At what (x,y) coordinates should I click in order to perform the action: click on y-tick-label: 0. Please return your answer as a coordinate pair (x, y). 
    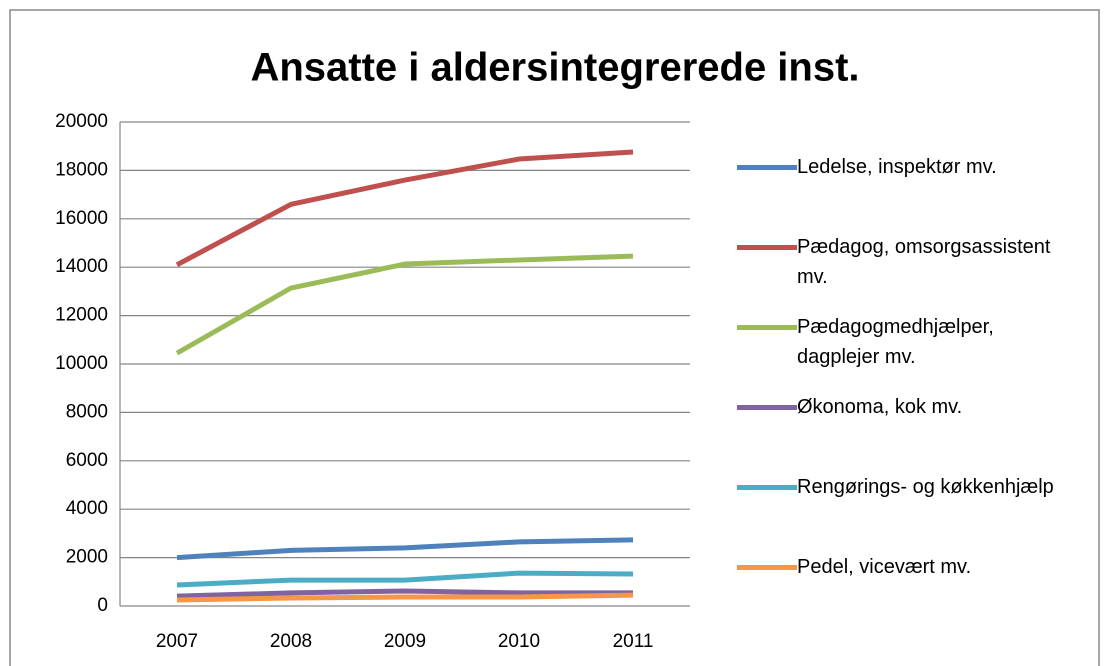
    Looking at the image, I should click on (102, 605).